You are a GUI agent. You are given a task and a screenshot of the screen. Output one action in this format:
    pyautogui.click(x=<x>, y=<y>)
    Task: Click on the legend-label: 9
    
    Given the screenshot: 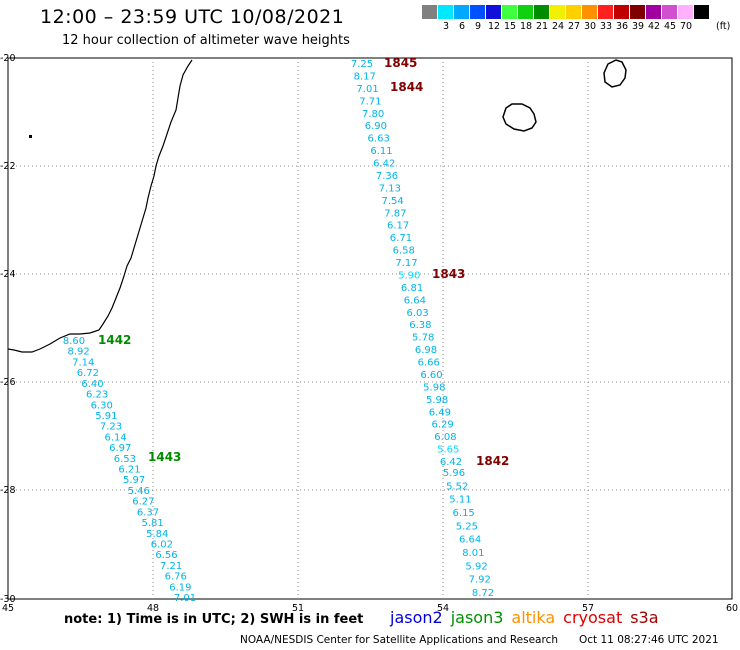 What is the action you would take?
    pyautogui.click(x=478, y=26)
    